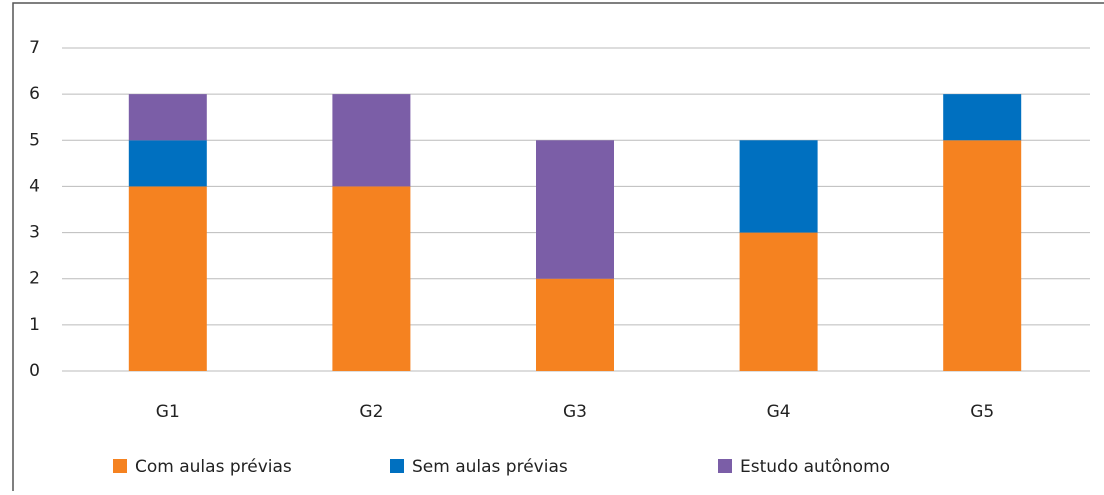 Image resolution: width=1104 pixels, height=495 pixels. What do you see at coordinates (34, 48) in the screenshot?
I see `y-tick-label: 7` at bounding box center [34, 48].